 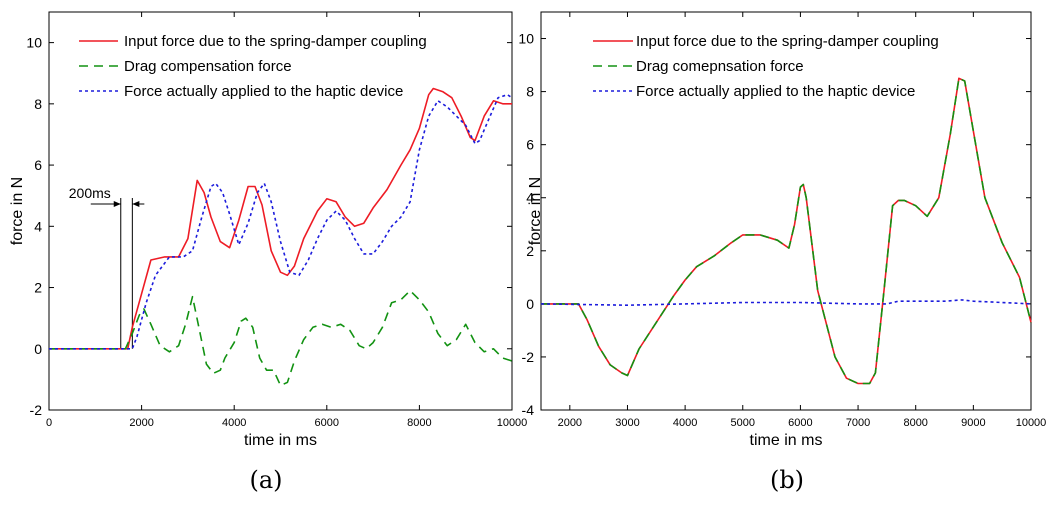 I want to click on x-tick-label: 5000, so click(x=743, y=423).